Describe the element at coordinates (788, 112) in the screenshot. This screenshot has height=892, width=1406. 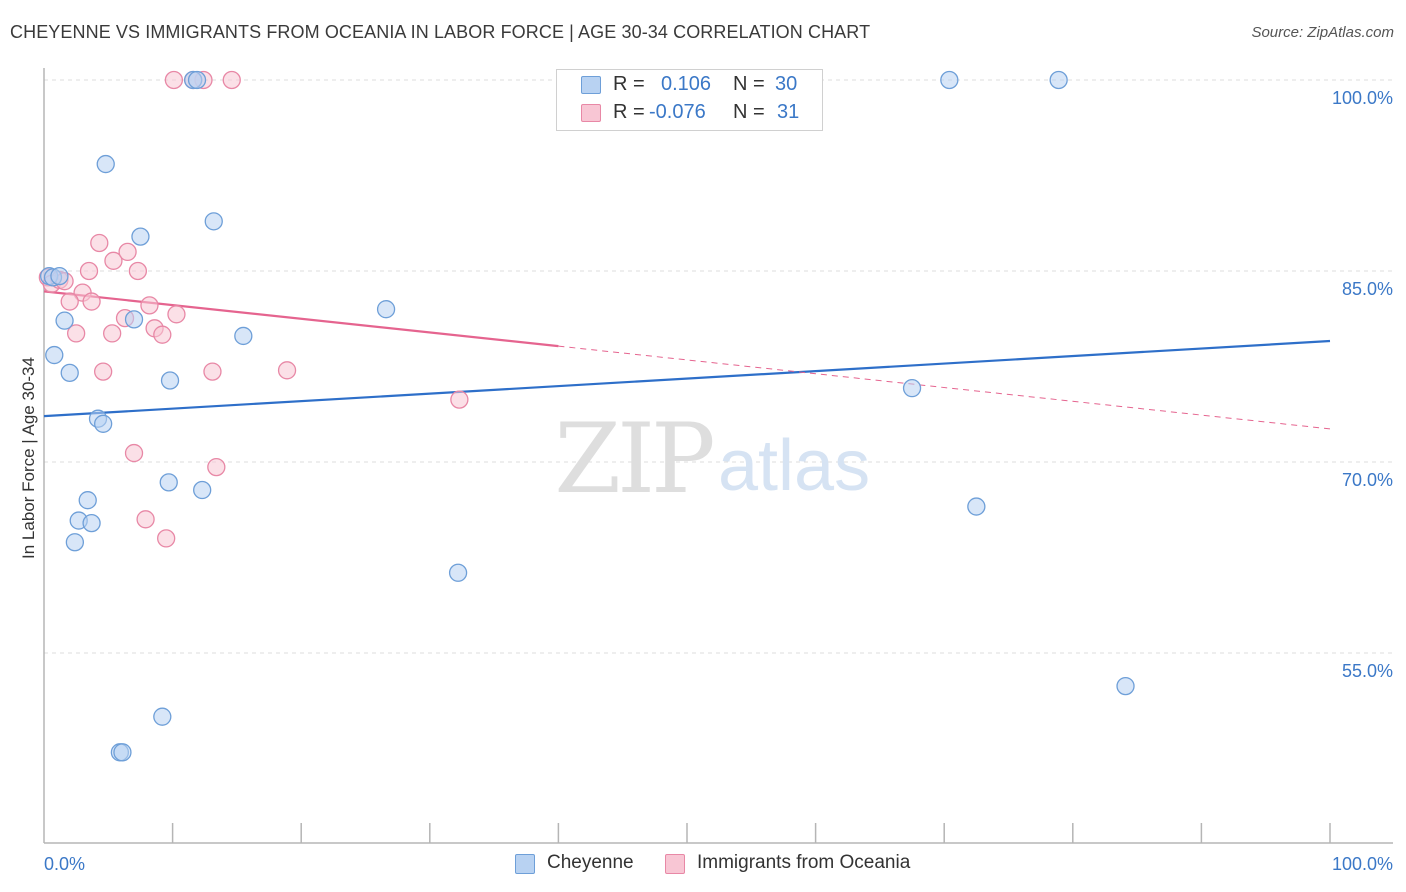
I see `n-value: 31` at that location.